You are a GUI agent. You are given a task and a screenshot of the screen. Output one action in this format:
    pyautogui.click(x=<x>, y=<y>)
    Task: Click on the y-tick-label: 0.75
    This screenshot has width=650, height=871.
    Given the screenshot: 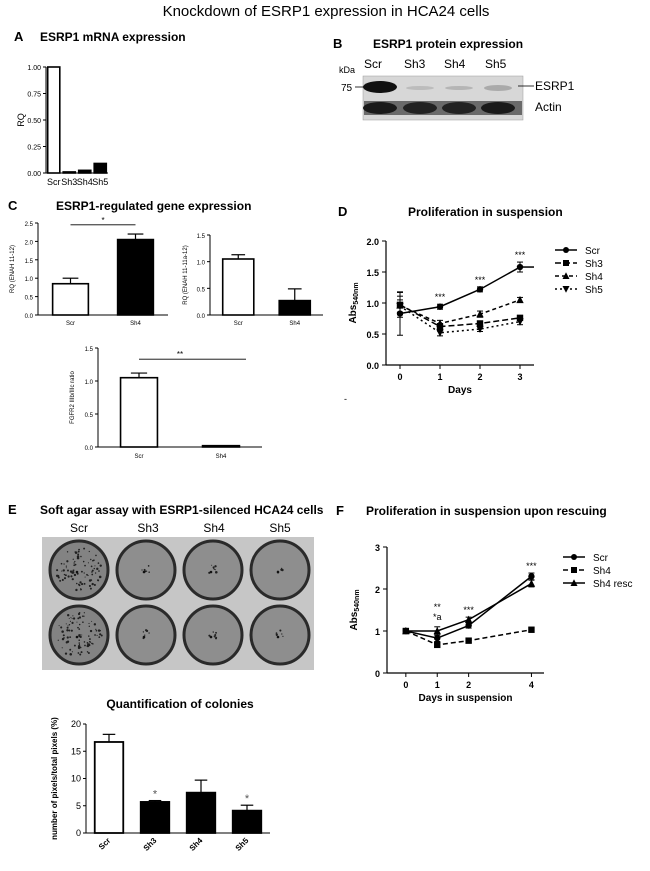 What is the action you would take?
    pyautogui.click(x=34, y=95)
    